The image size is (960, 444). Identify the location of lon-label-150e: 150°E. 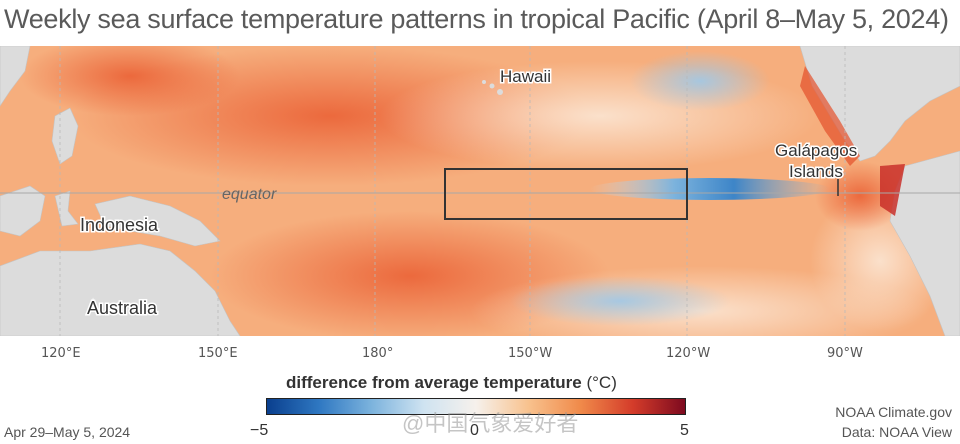
(218, 353).